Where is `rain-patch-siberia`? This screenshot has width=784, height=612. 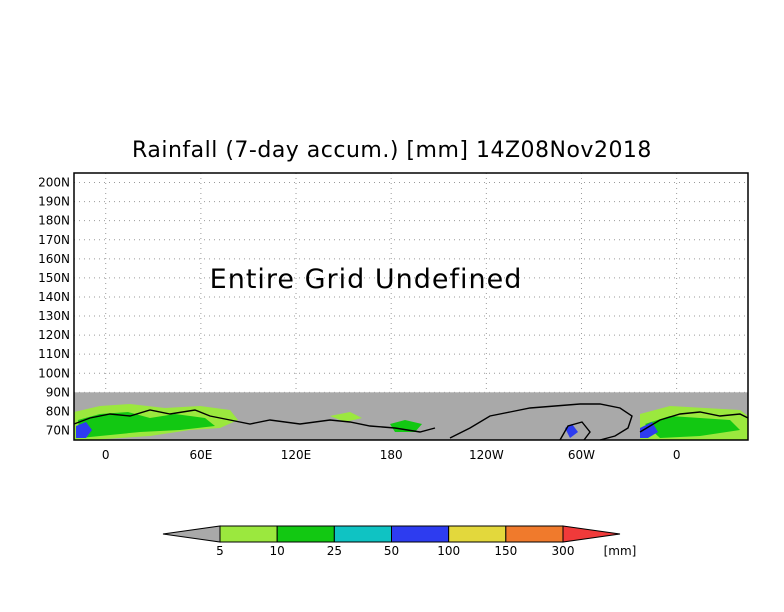 rain-patch-siberia is located at coordinates (346, 417).